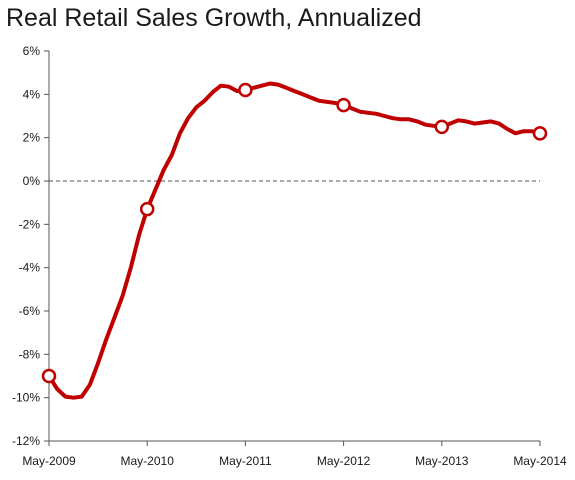  Describe the element at coordinates (245, 461) in the screenshot. I see `x-tick-label: May-2011` at that location.